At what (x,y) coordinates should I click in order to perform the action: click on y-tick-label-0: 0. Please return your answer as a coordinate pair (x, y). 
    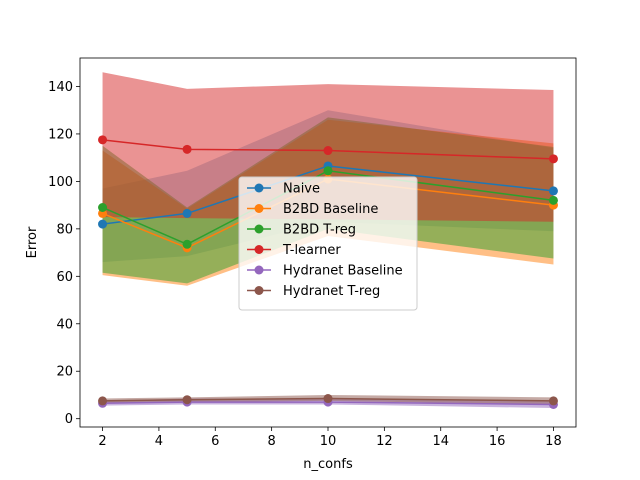
    Looking at the image, I should click on (69, 419).